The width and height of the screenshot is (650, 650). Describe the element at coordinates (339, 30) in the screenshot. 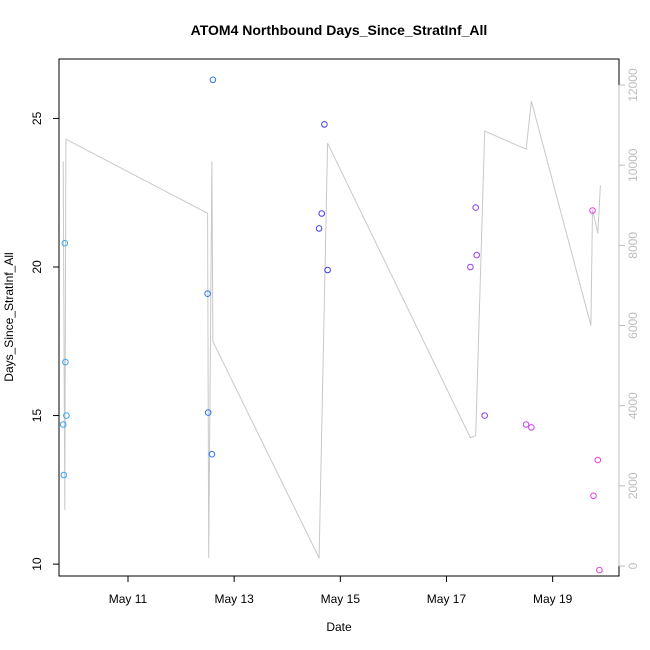

I see `chart-title: ATOM4 Northbound Days_Since_StratInf_All` at that location.